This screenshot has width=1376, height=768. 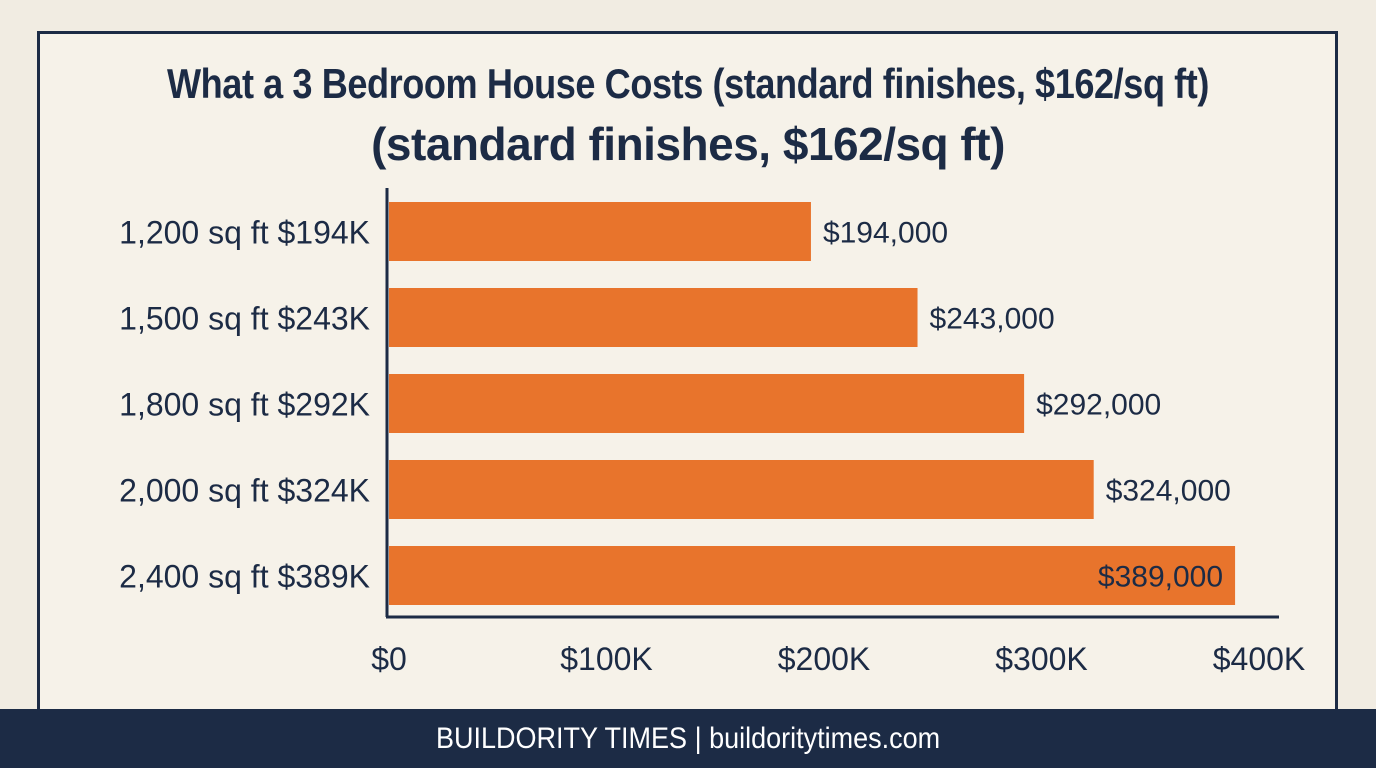 What do you see at coordinates (1098, 405) in the screenshot?
I see `data-label: $292,000` at bounding box center [1098, 405].